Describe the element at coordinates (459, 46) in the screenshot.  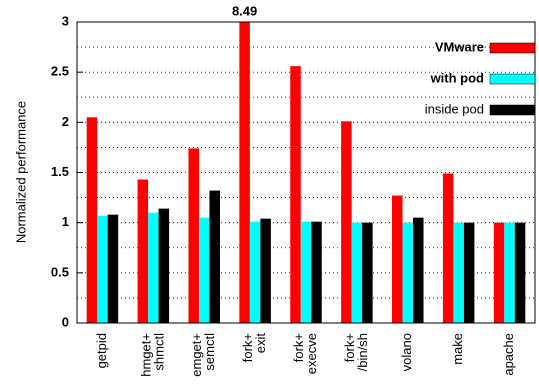
I see `legend-label: VMware` at that location.